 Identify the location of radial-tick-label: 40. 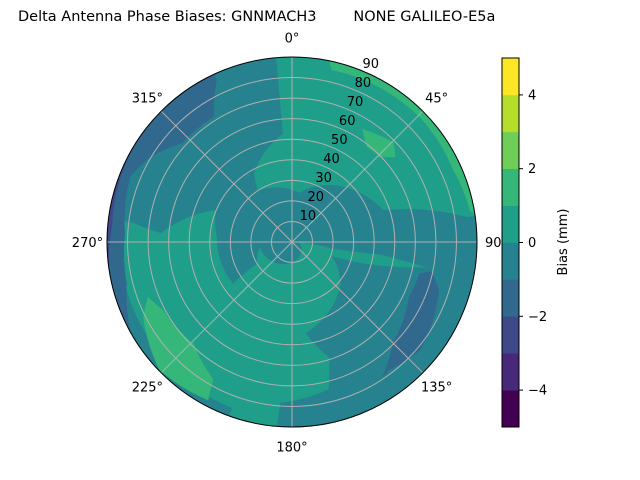
(331, 159).